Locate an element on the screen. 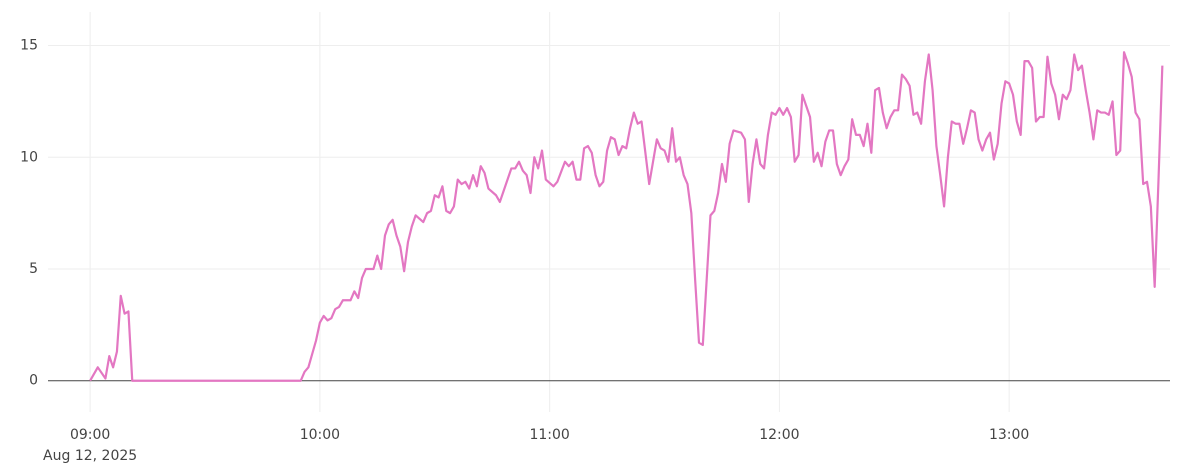  y-tick-label: 0 is located at coordinates (33, 381).